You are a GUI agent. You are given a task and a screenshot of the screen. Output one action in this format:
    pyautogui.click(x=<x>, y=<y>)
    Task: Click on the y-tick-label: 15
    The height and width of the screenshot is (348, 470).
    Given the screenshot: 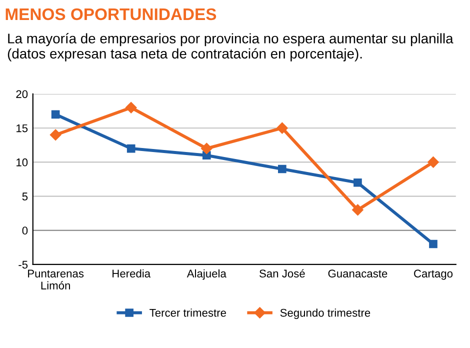 What is the action you would take?
    pyautogui.click(x=22, y=128)
    